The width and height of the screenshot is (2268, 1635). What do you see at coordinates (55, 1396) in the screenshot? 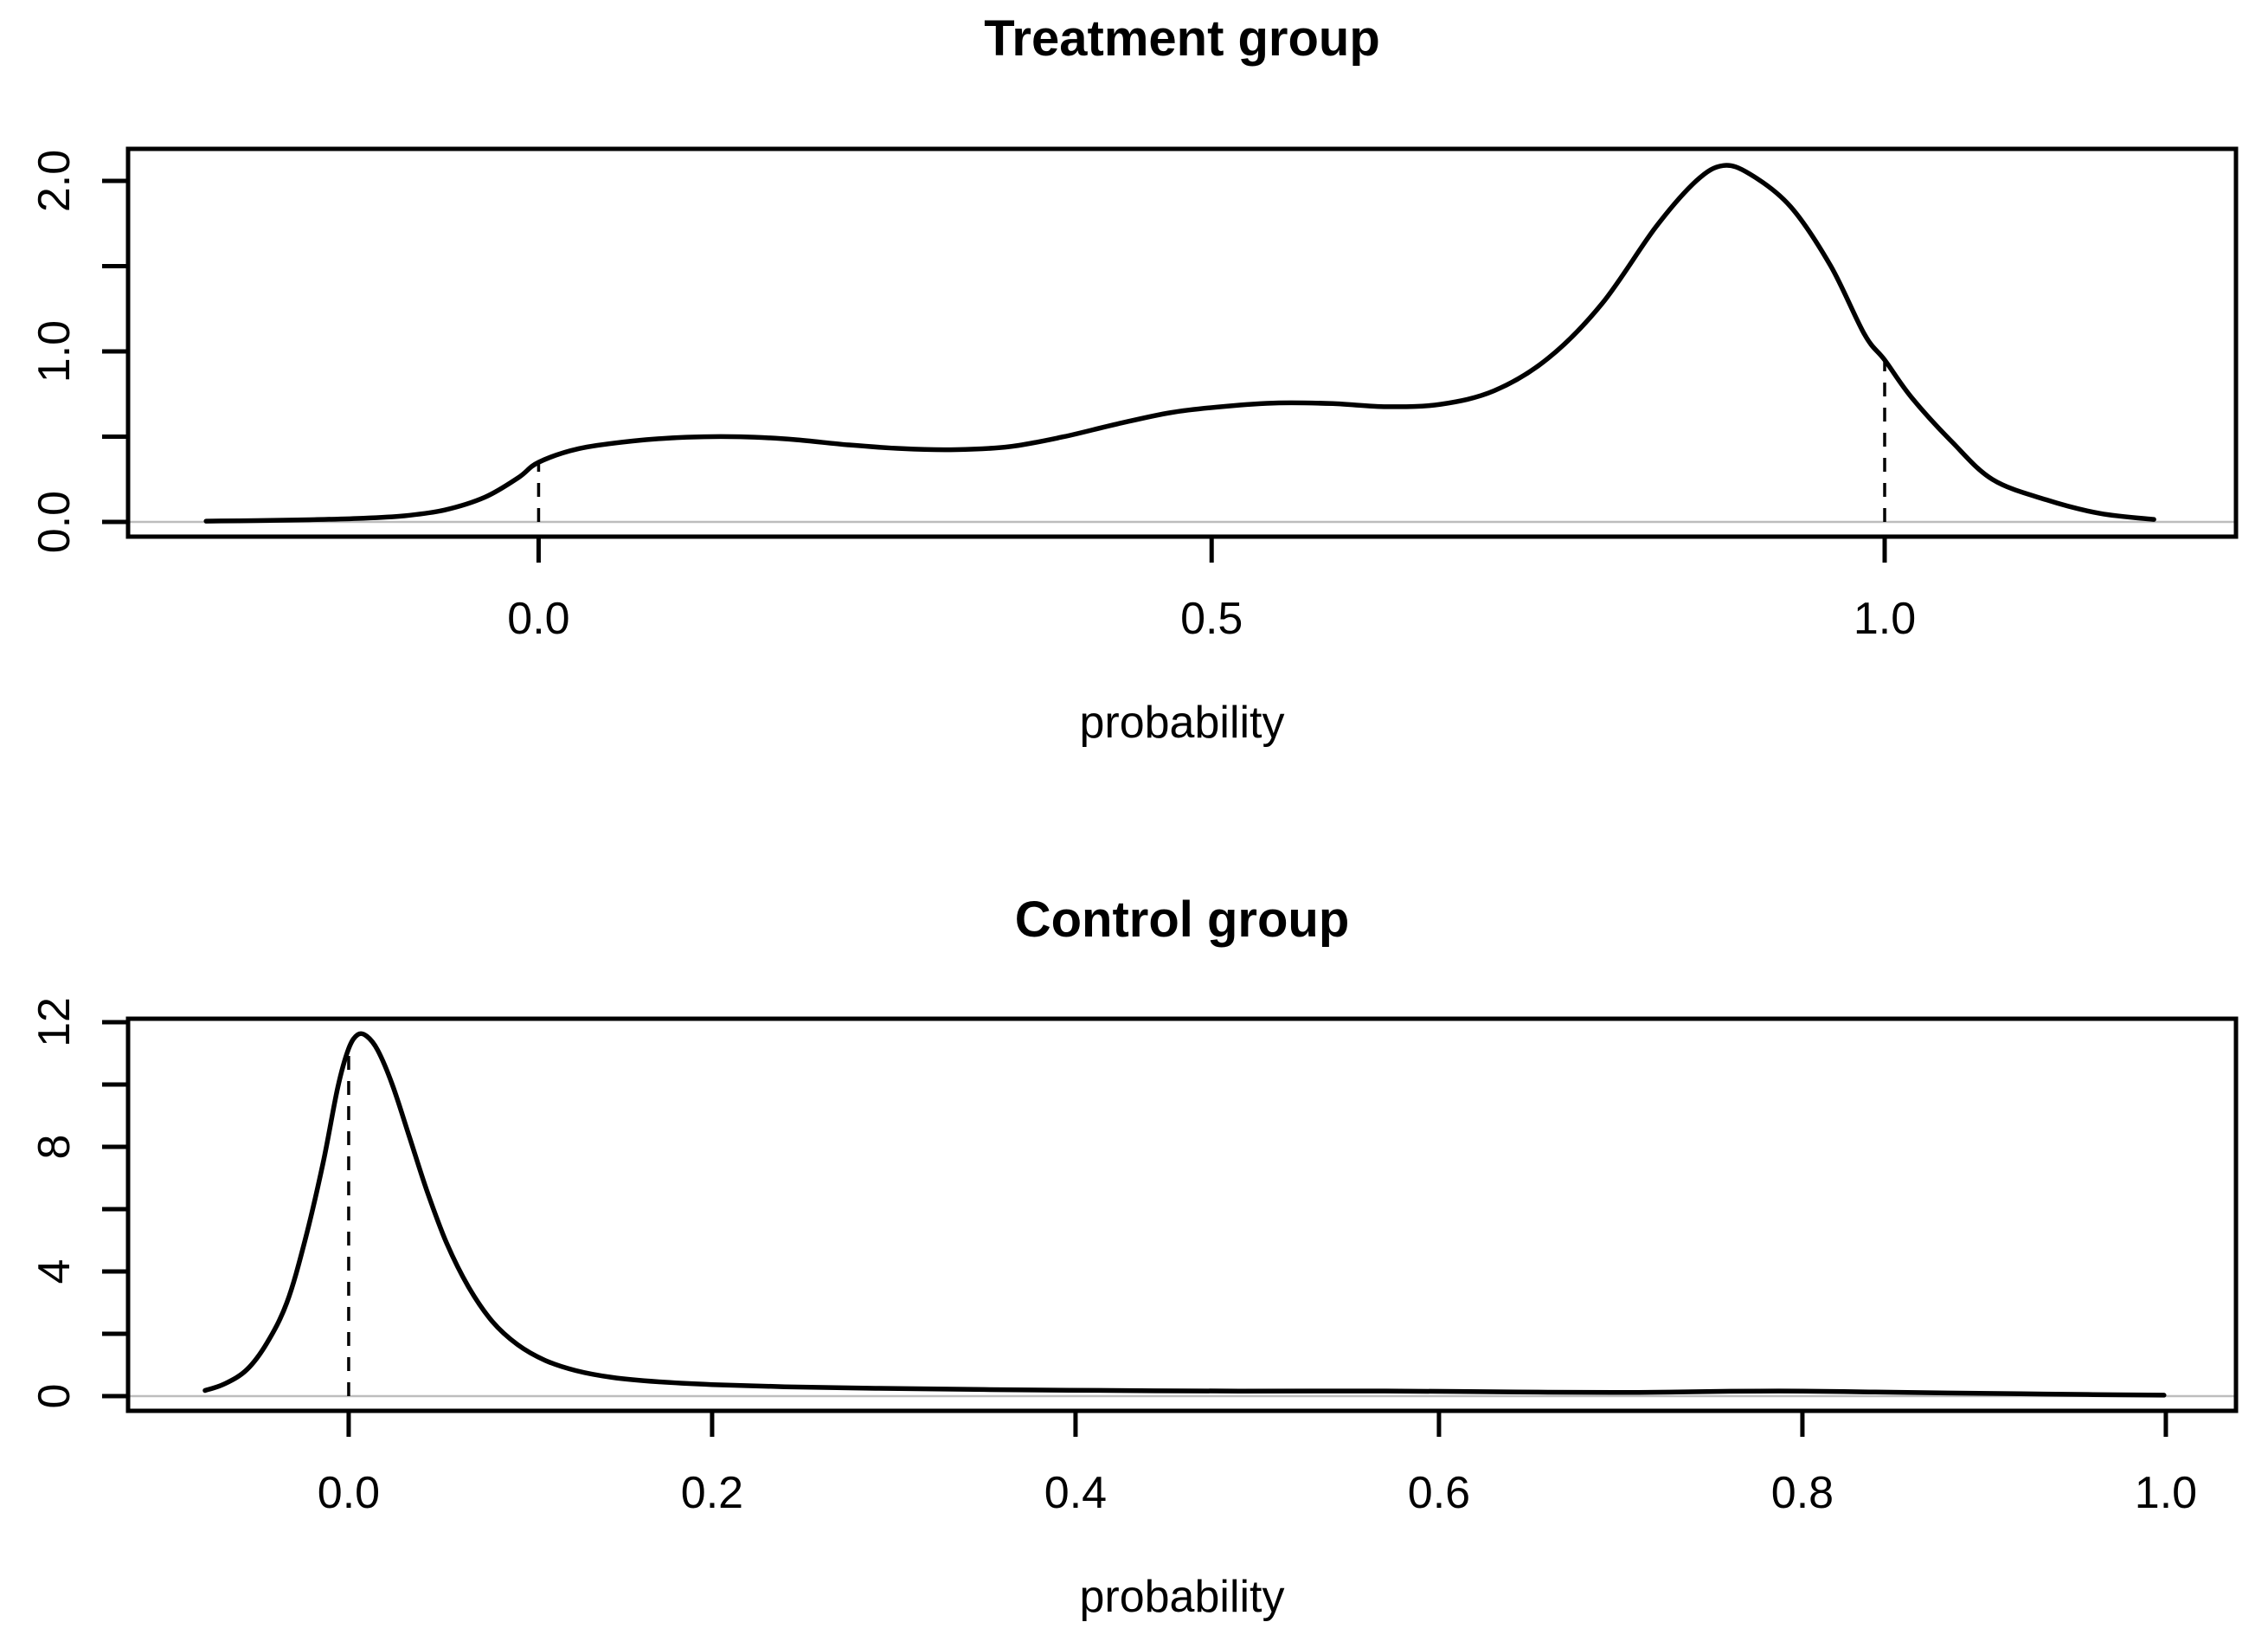
I see `y-tick-label: 0` at bounding box center [55, 1396].